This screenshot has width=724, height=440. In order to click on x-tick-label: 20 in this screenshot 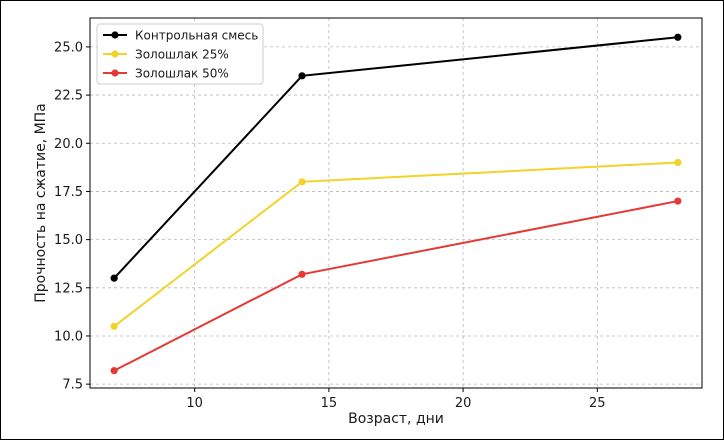, I will do `click(463, 403)`.